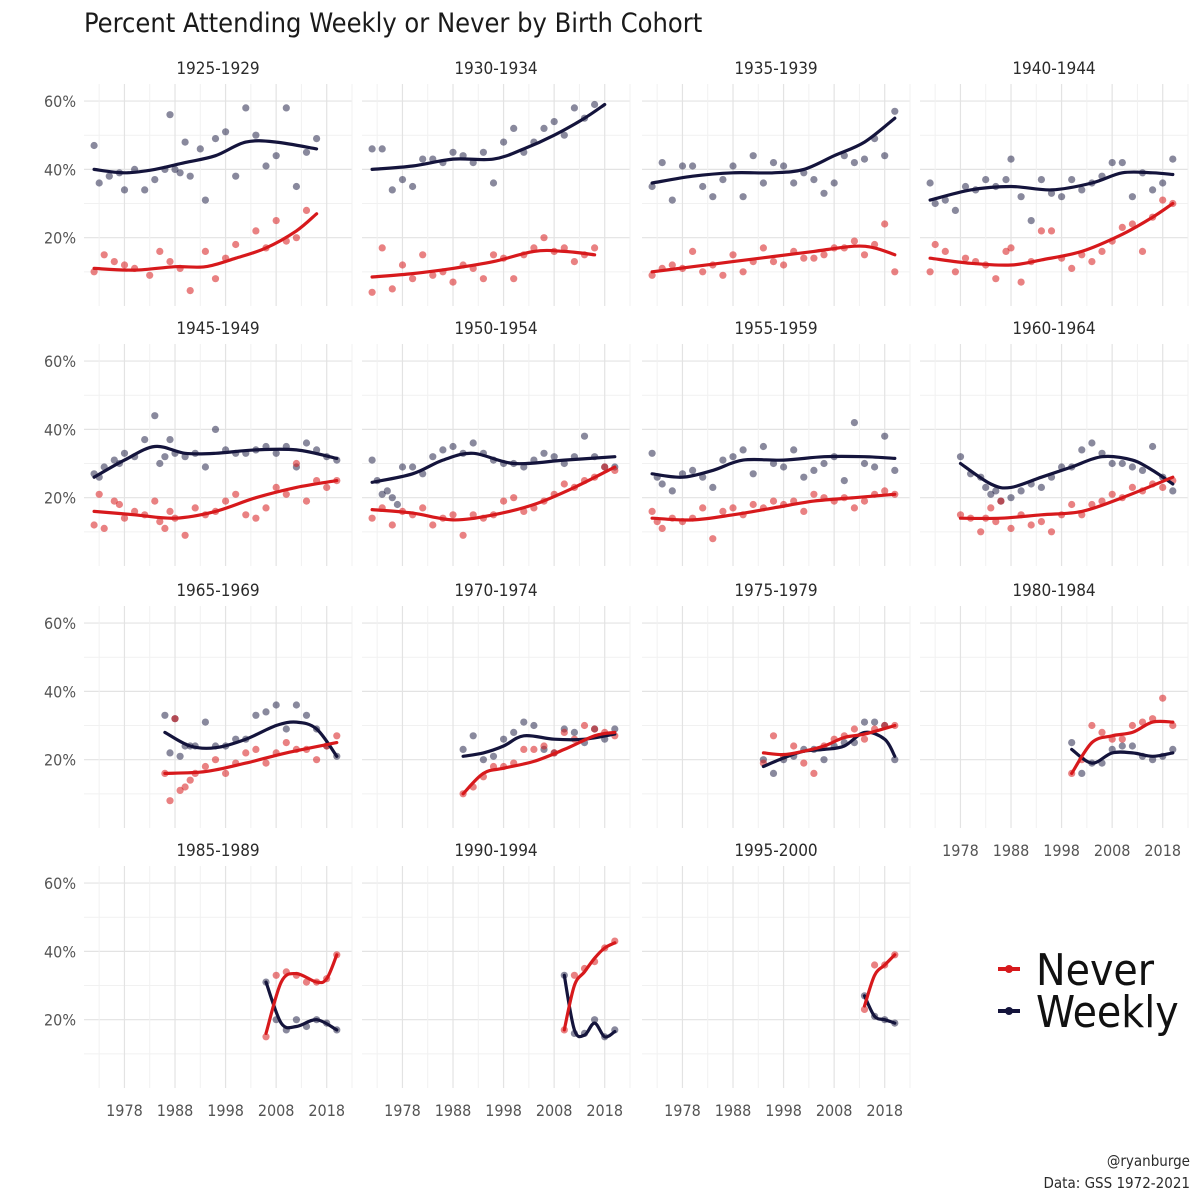 This screenshot has height=1200, width=1200. I want to click on strip-label: 1995-2000, so click(775, 851).